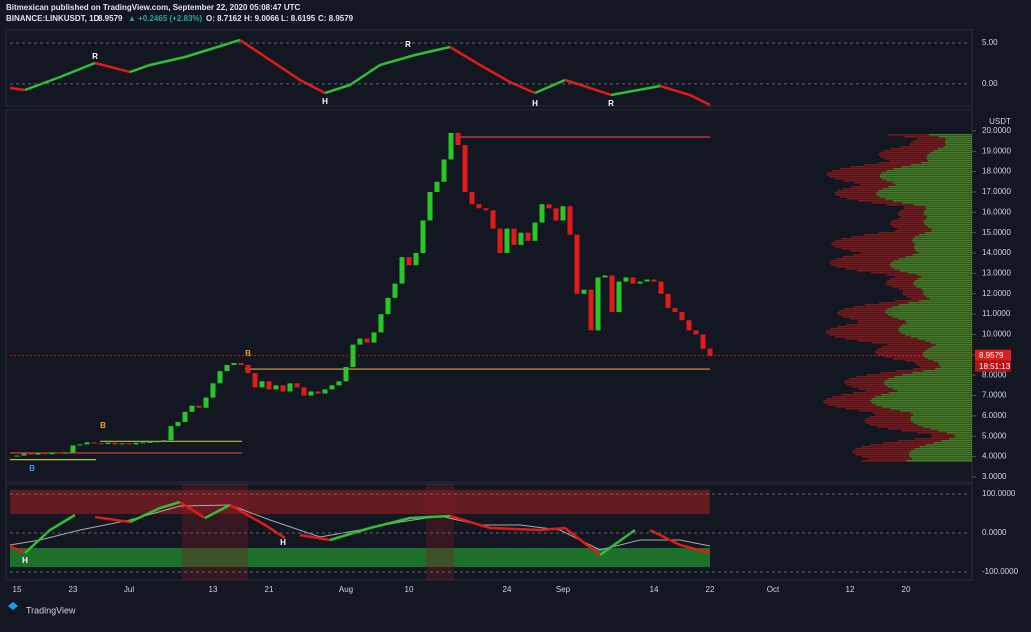 The image size is (1031, 632). I want to click on marker: R, so click(611, 103).